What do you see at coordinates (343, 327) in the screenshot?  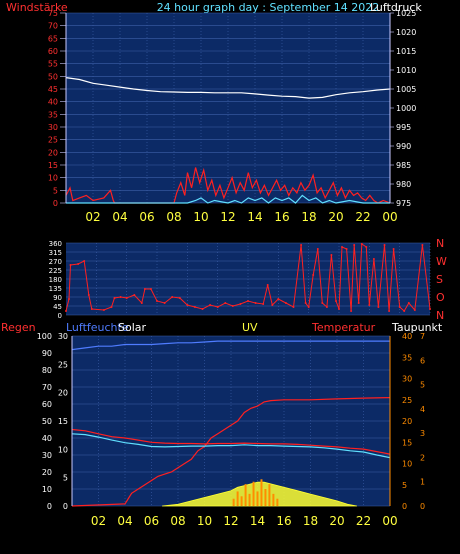 I see `temperatur-label: Temperatur` at bounding box center [343, 327].